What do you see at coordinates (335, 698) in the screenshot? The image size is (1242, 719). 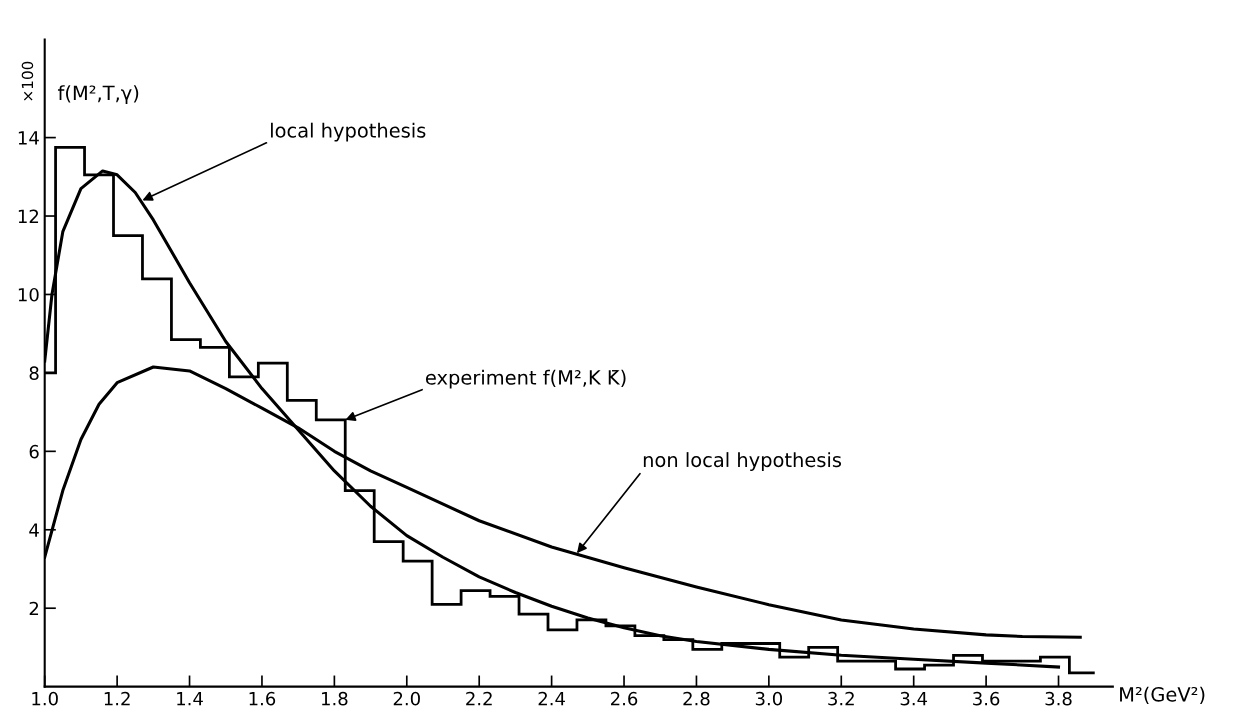 I see `x-tick-label: 1.8` at bounding box center [335, 698].